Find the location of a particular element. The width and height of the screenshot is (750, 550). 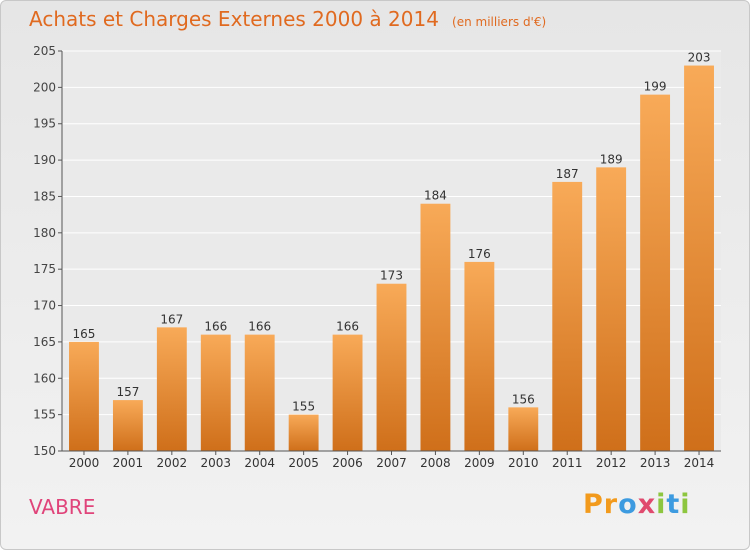

y-tick-label: 150 is located at coordinates (44, 451).